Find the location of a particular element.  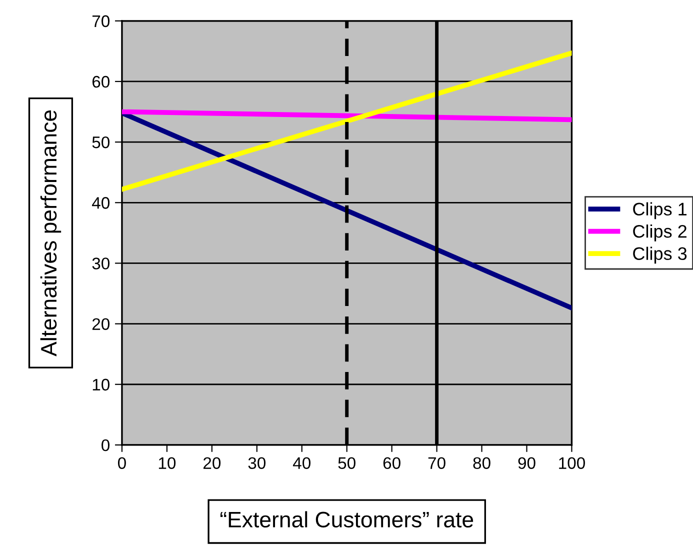

legend-label: Clips 3 is located at coordinates (660, 255).